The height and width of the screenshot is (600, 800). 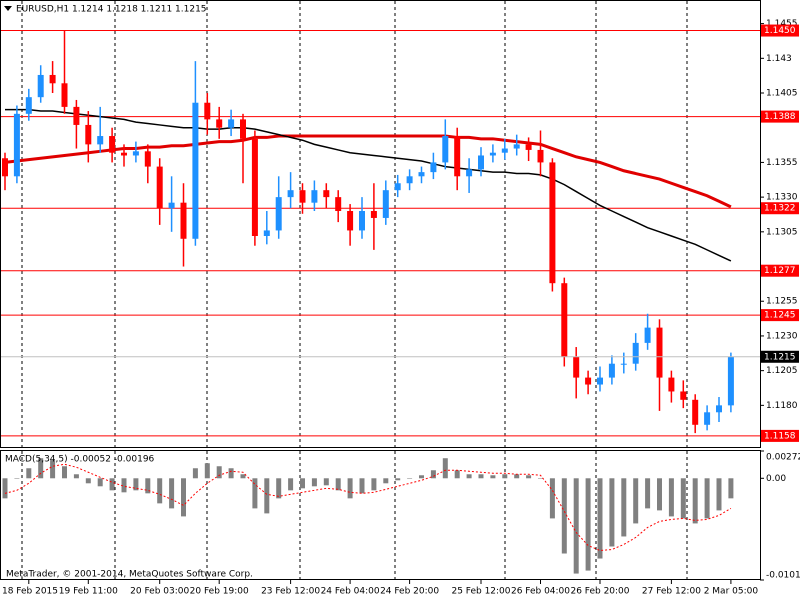 What do you see at coordinates (540, 592) in the screenshot?
I see `x-tick-label: 26 Feb 04:00` at bounding box center [540, 592].